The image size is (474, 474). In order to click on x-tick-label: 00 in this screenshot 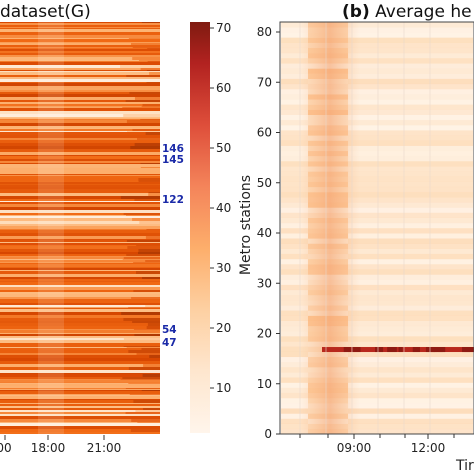, I will do `click(6, 448)`.